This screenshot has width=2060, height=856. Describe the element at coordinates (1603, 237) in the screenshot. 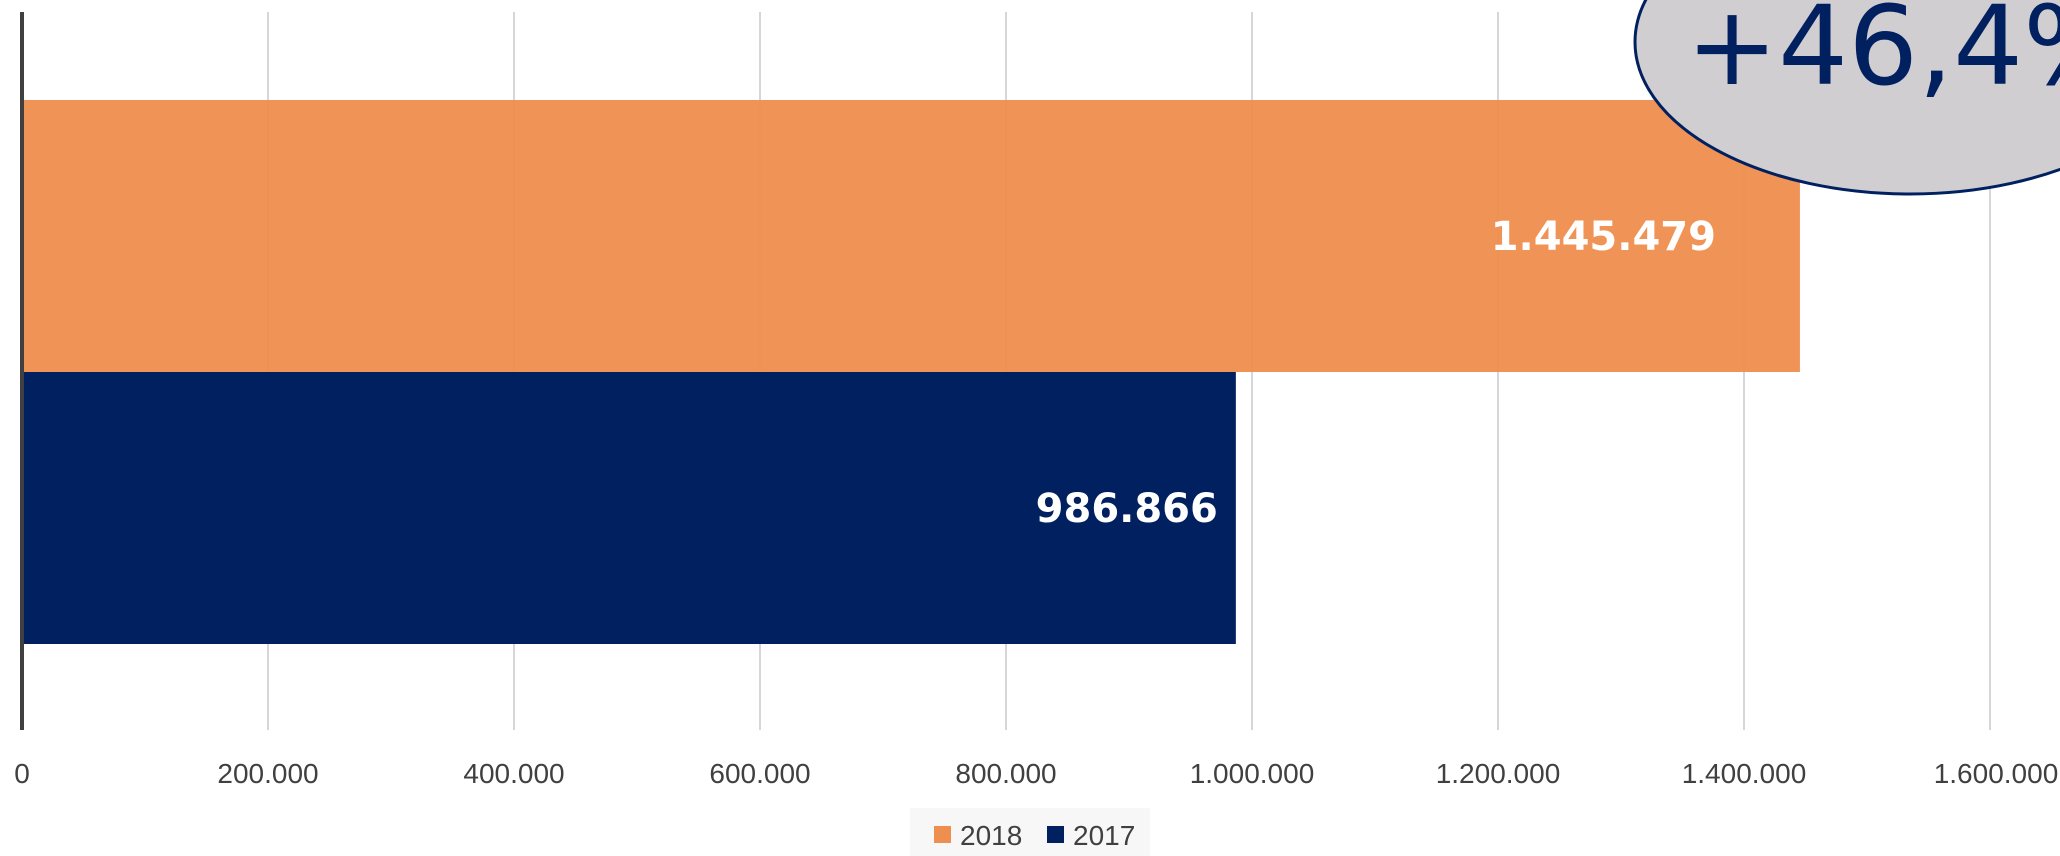

I see `data-label-2018: 1.445.479` at that location.